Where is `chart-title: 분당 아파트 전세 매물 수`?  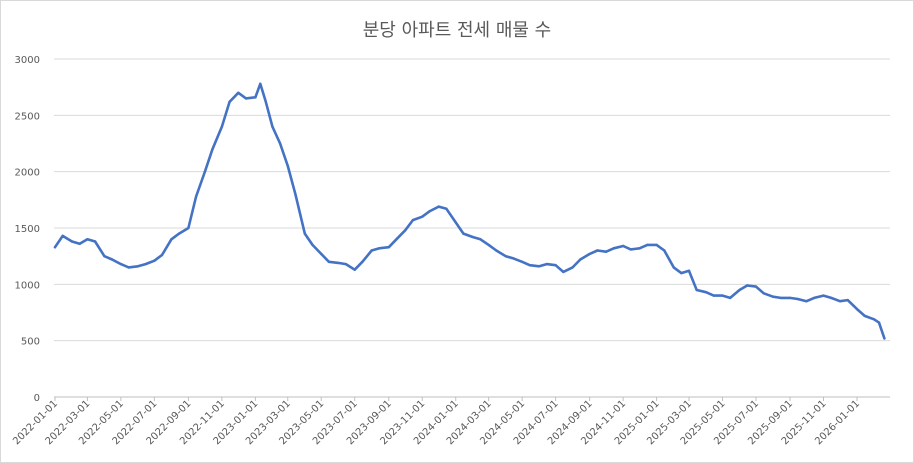
chart-title: 분당 아파트 전세 매물 수 is located at coordinates (457, 30).